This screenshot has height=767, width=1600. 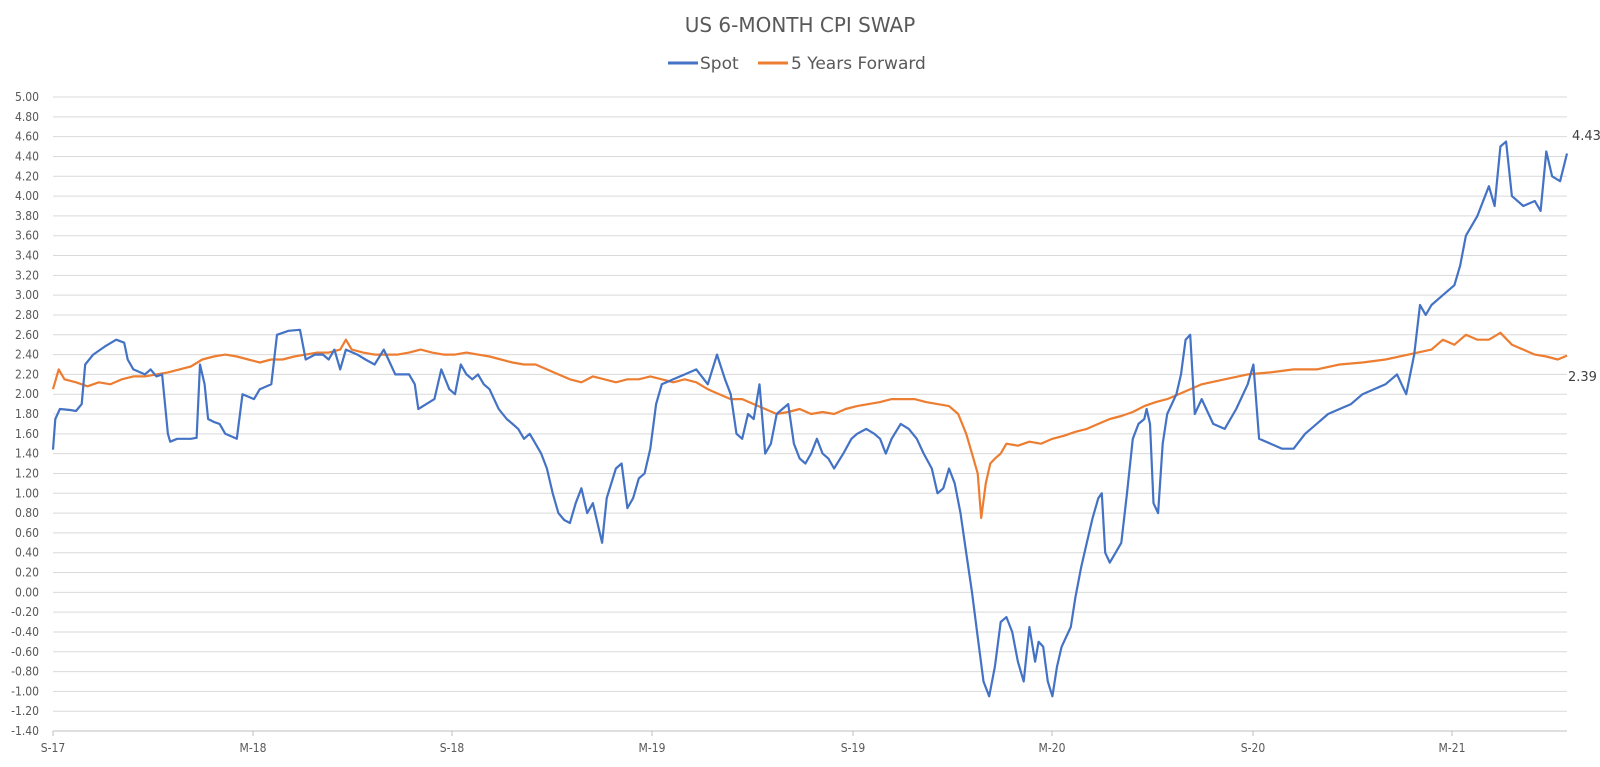 I want to click on y-tick-label: 1.00, so click(x=27, y=493).